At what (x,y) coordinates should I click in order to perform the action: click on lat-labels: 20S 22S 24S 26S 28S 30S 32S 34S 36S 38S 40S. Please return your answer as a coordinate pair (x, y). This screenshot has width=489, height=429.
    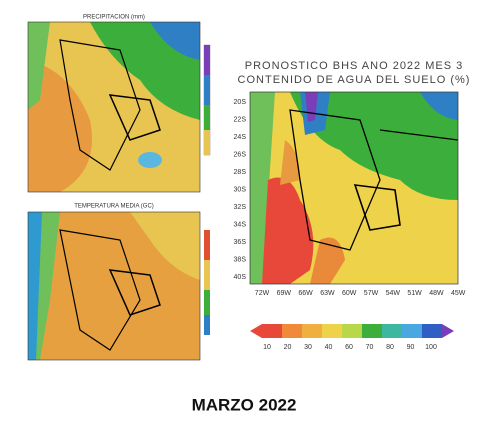
    Looking at the image, I should click on (240, 190).